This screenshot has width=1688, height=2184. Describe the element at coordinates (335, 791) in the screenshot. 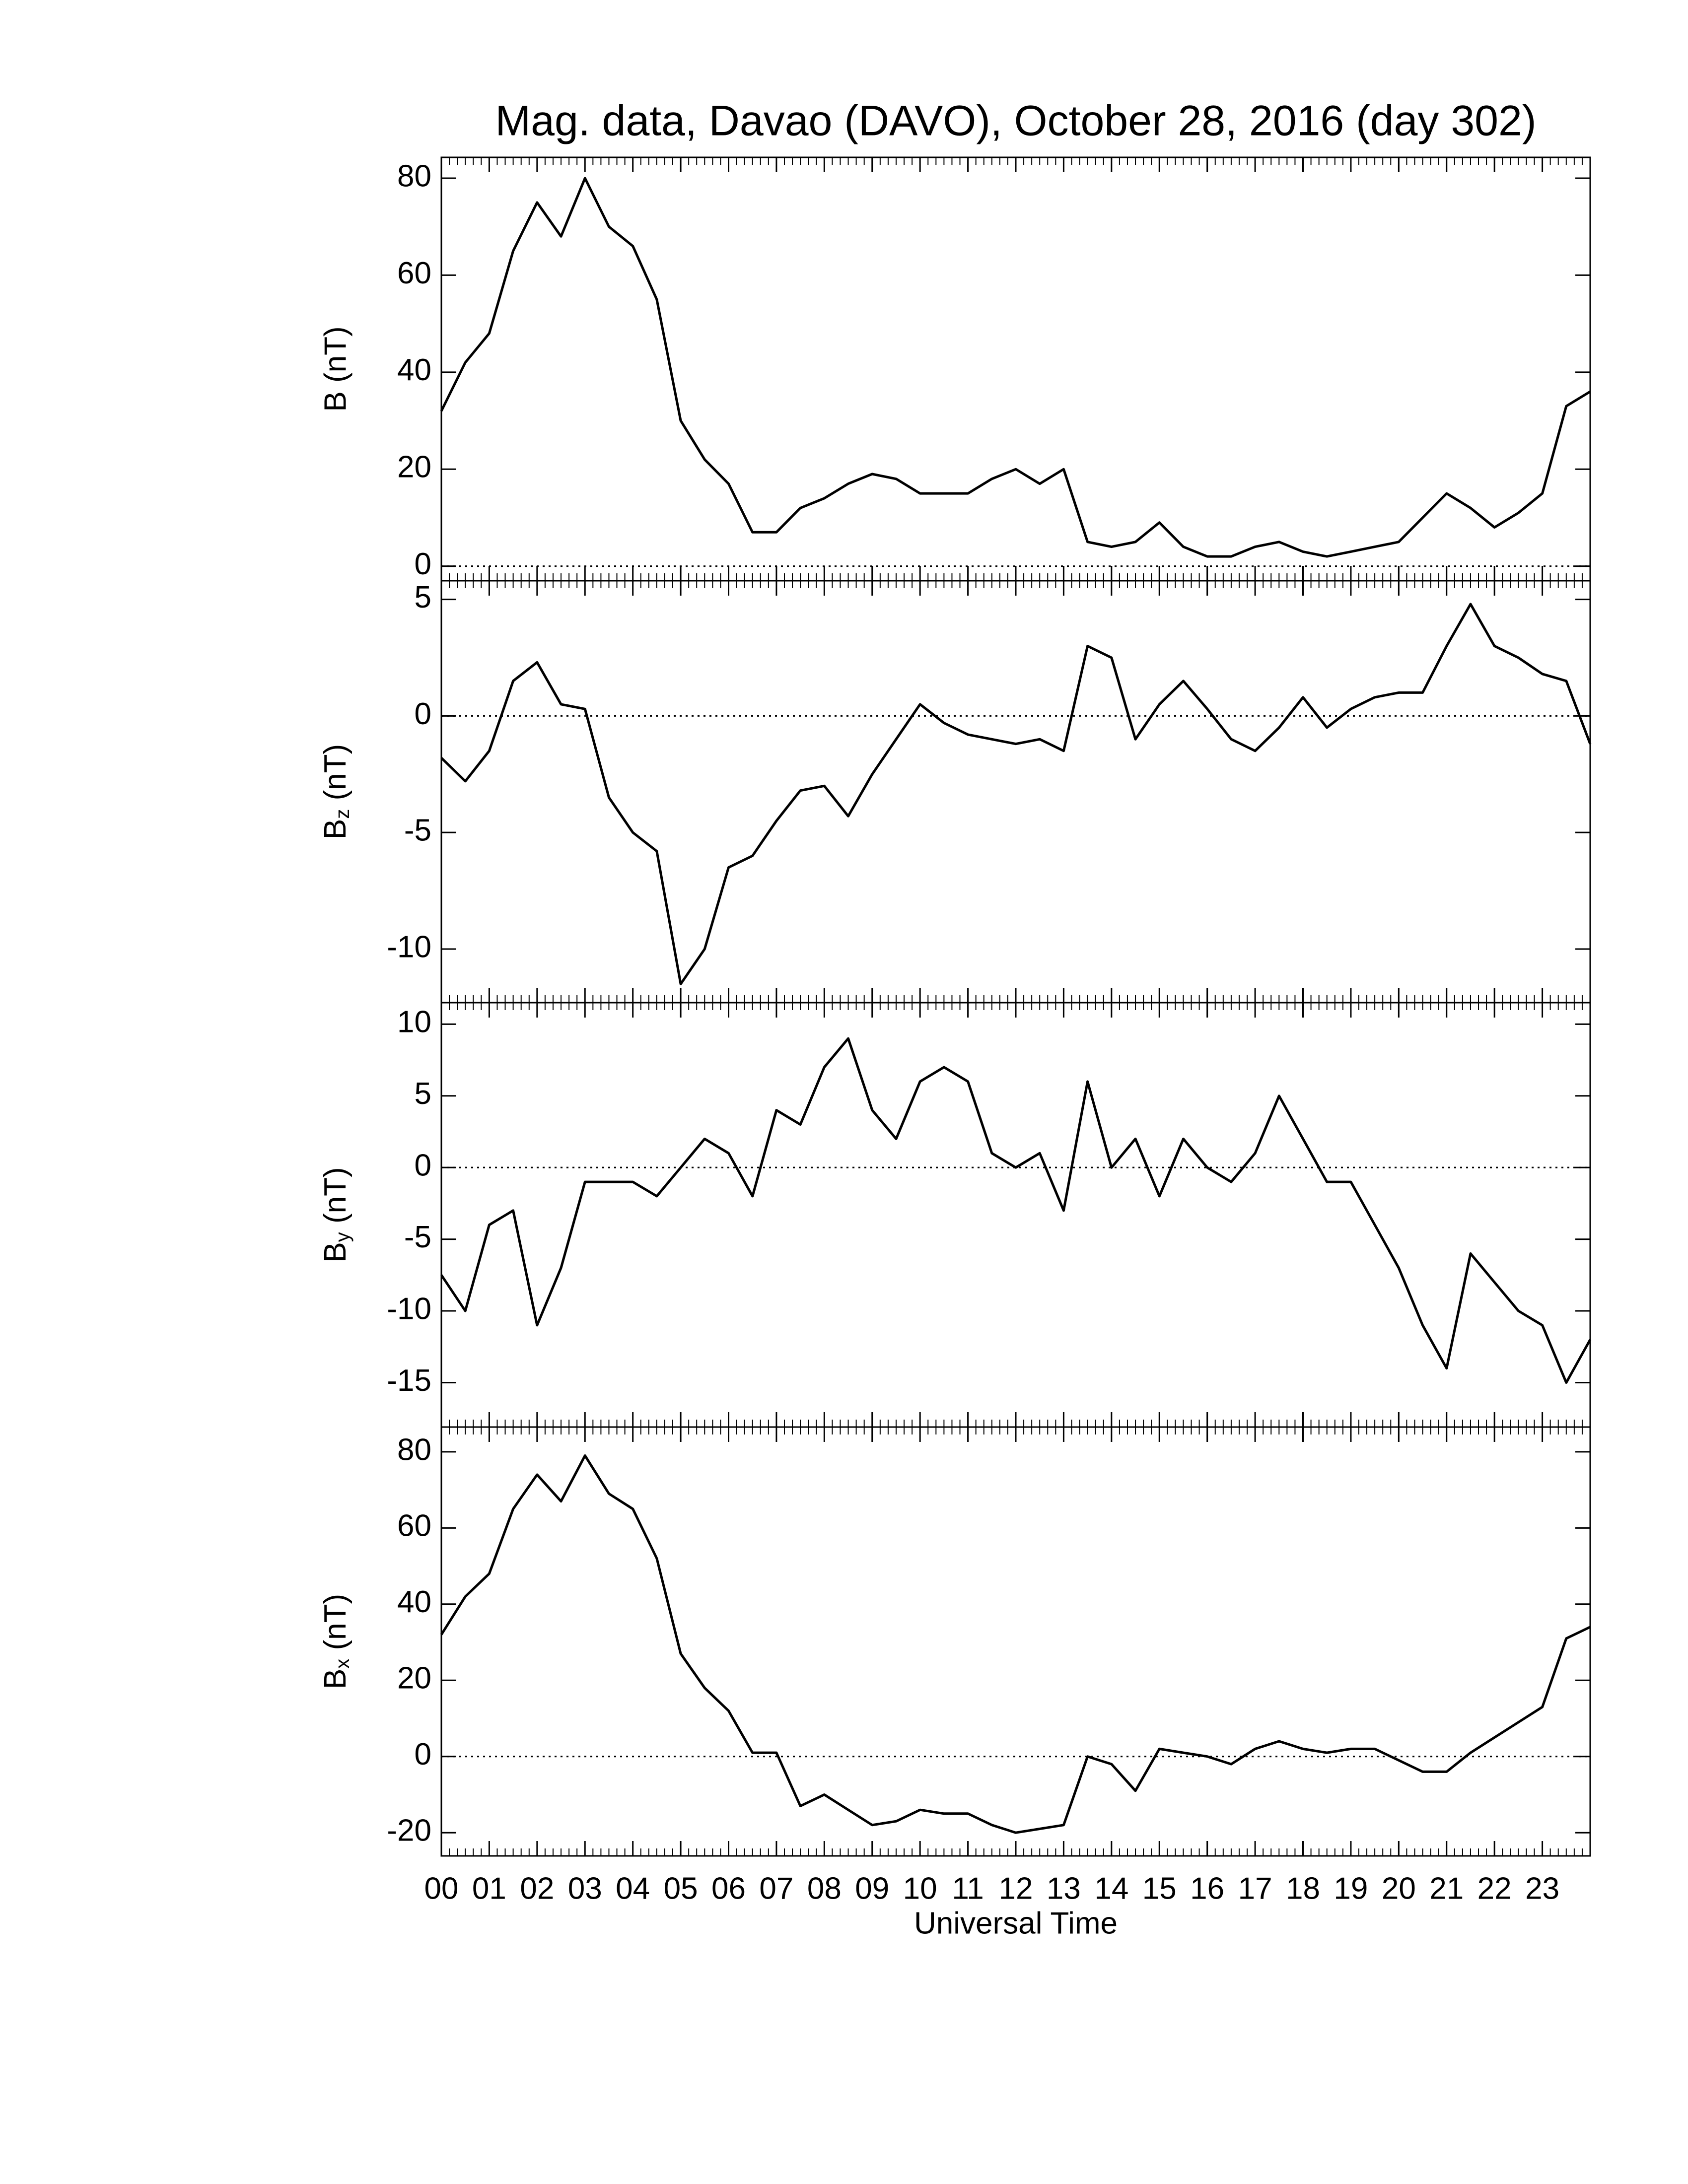

I see `y-axis-label: Bz (nT)` at that location.